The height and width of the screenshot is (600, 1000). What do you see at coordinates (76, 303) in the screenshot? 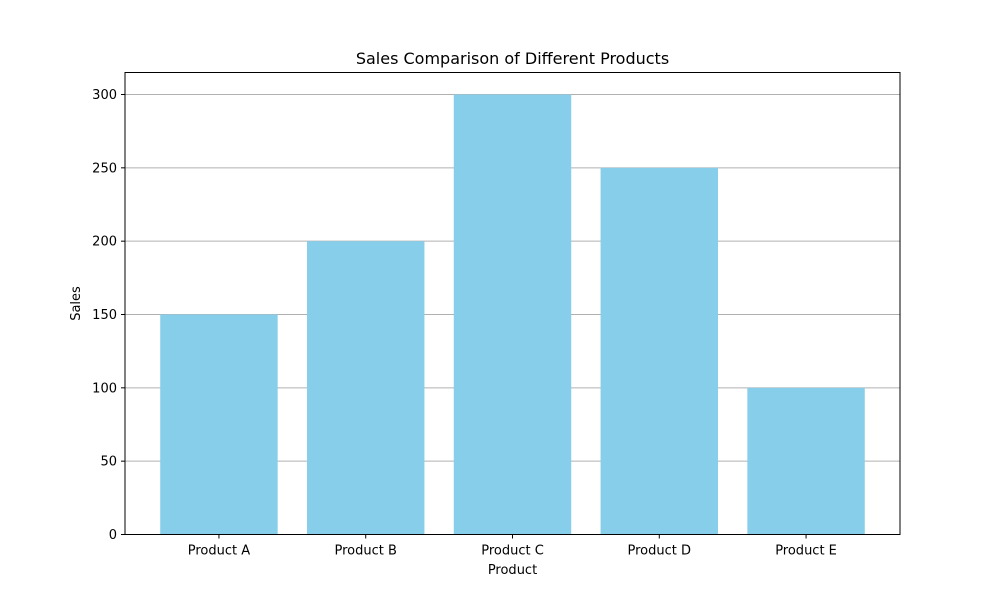
I see `y-axis-label: Sales` at bounding box center [76, 303].